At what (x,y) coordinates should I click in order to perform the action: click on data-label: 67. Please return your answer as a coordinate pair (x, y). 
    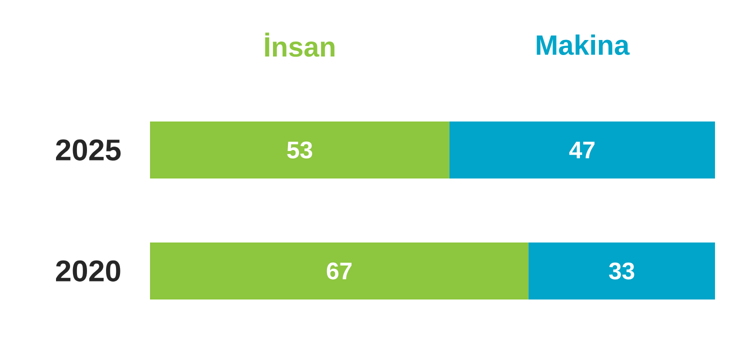
    Looking at the image, I should click on (339, 271).